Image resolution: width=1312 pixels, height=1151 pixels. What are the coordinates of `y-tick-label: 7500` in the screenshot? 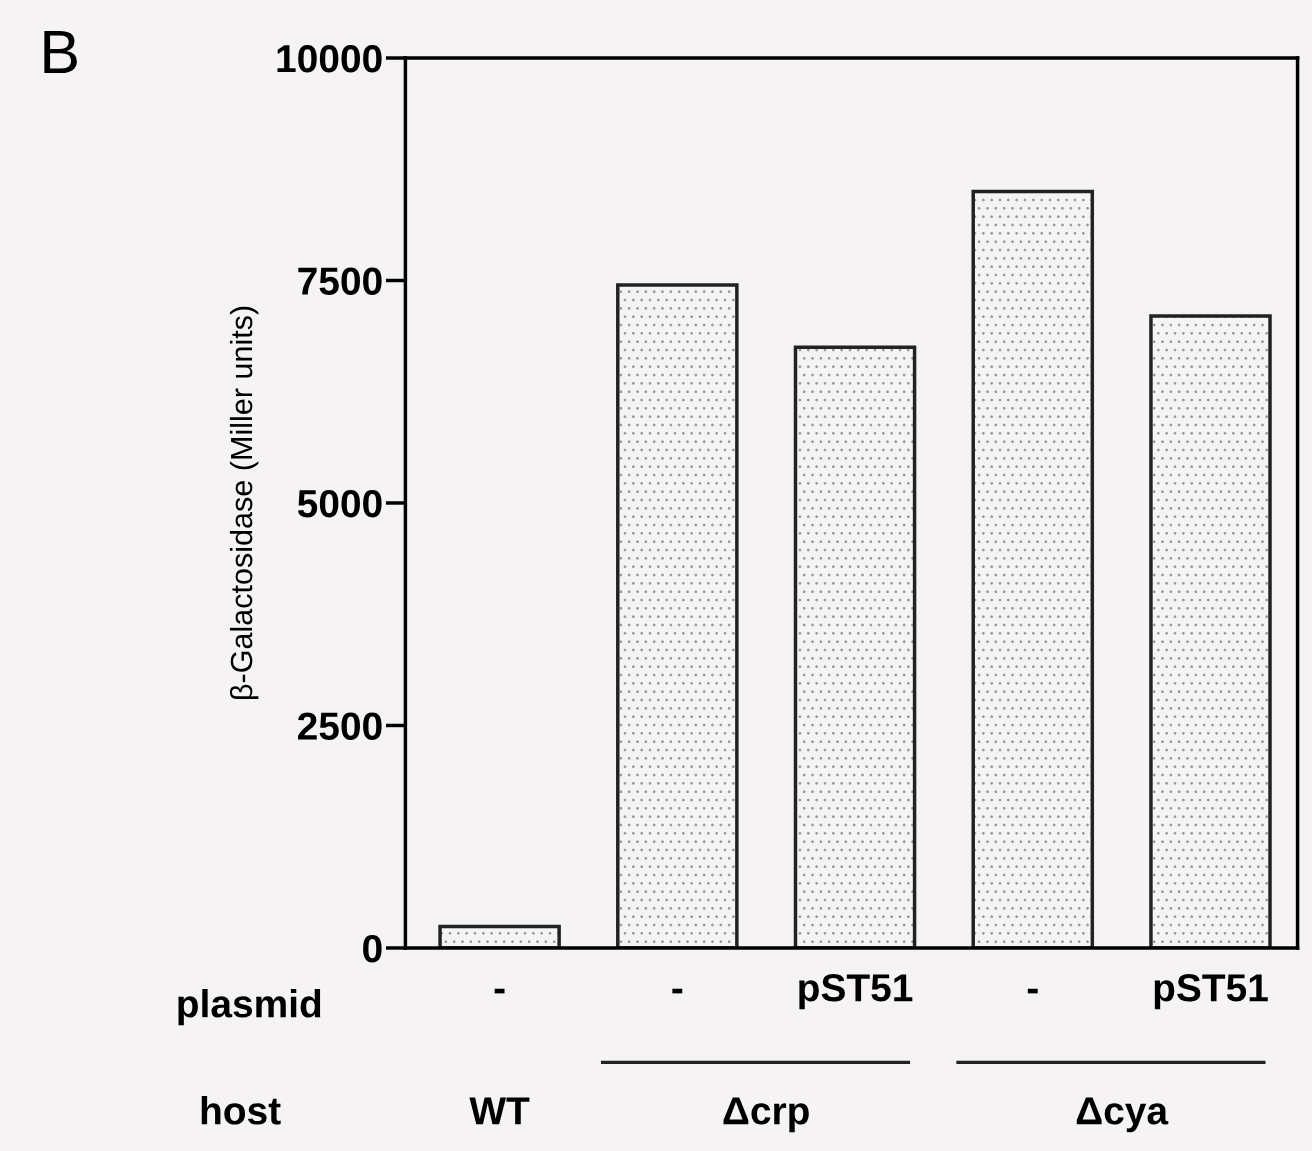 It's located at (340, 281).